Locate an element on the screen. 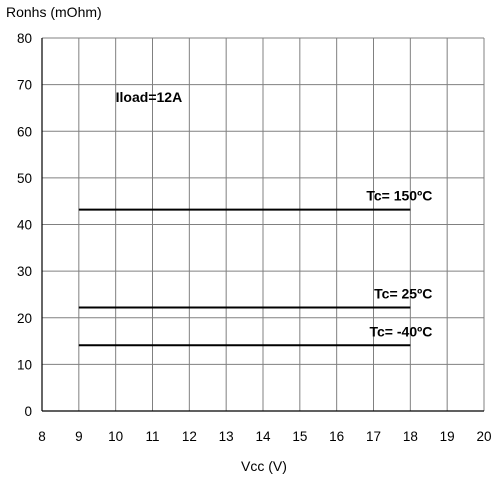  y-tick-label: 50 is located at coordinates (24, 178).